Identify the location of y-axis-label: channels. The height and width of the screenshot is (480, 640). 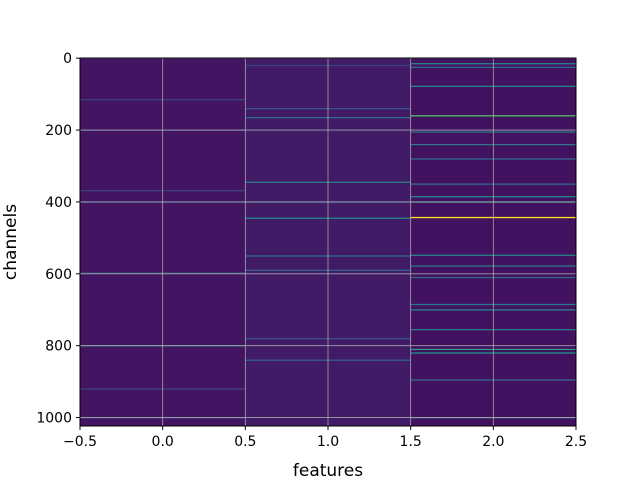
(11, 242).